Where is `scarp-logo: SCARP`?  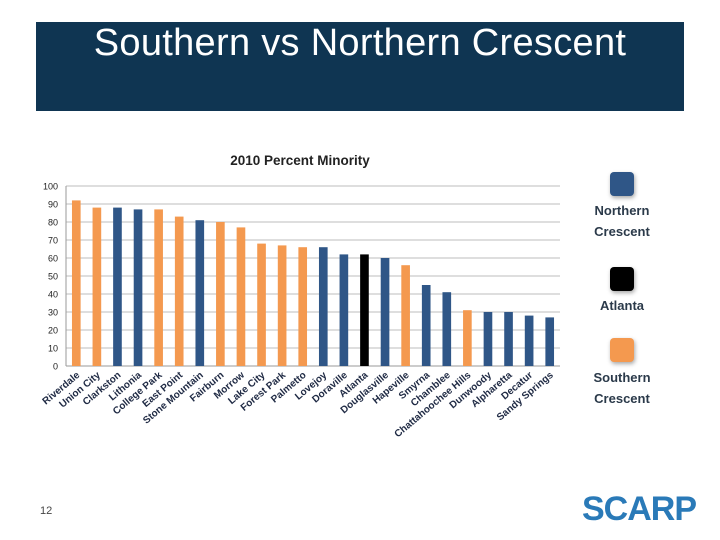
scarp-logo: SCARP is located at coordinates (639, 512).